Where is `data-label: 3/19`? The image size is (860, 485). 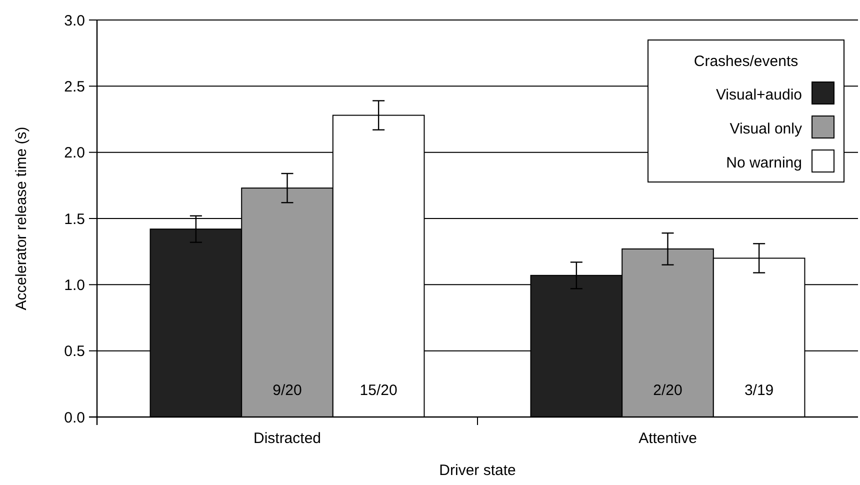
data-label: 3/19 is located at coordinates (759, 390).